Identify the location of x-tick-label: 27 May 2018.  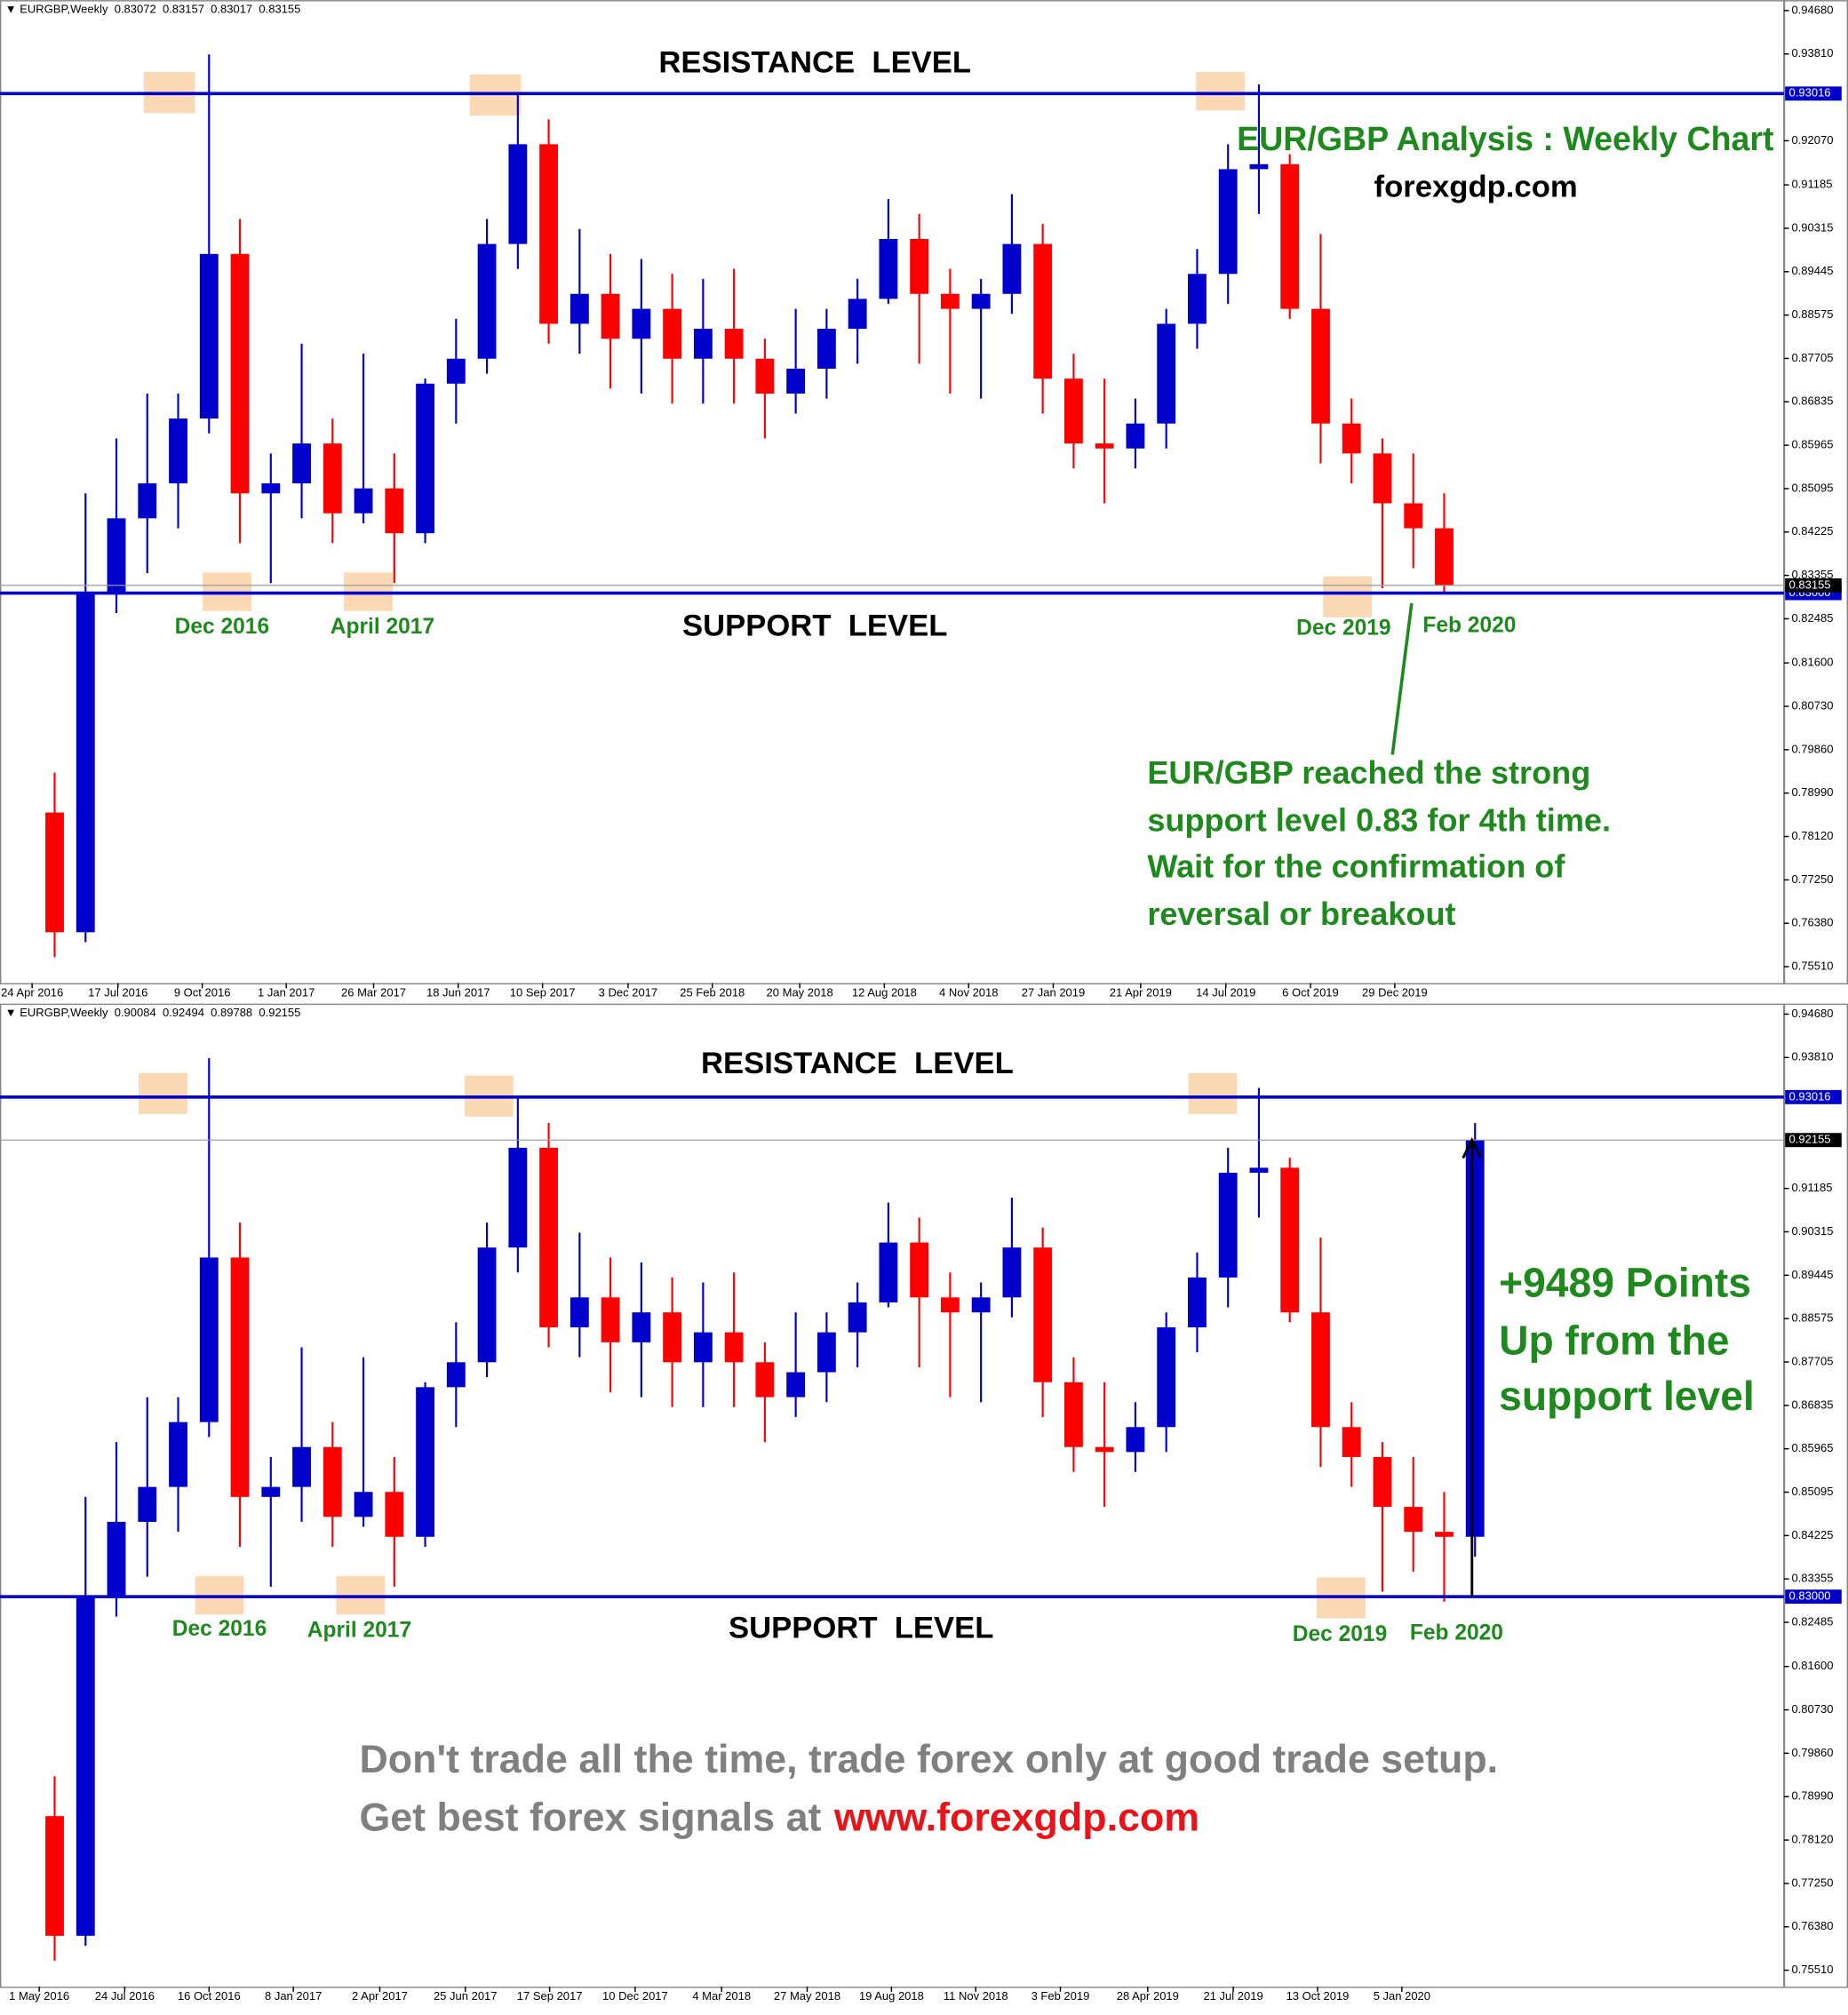
(807, 1996).